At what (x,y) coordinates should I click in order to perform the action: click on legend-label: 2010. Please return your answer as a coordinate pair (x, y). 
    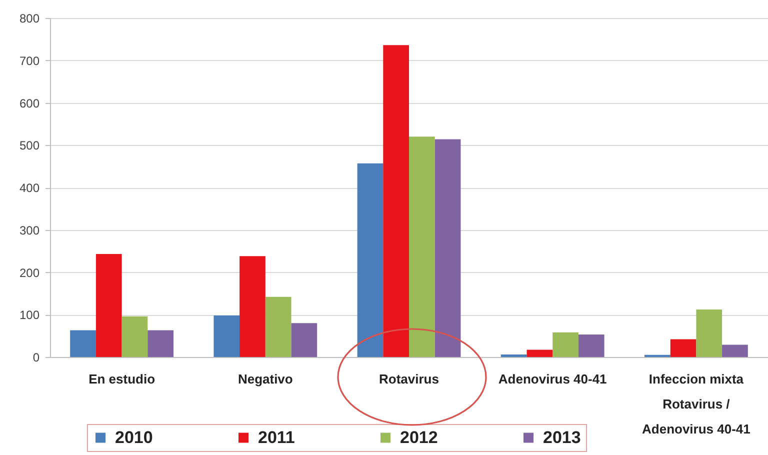
    Looking at the image, I should click on (134, 437).